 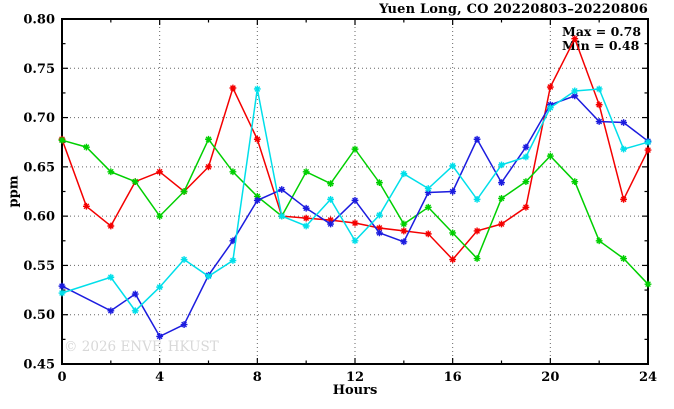 I want to click on svg-text: 0.55, so click(x=39, y=266).